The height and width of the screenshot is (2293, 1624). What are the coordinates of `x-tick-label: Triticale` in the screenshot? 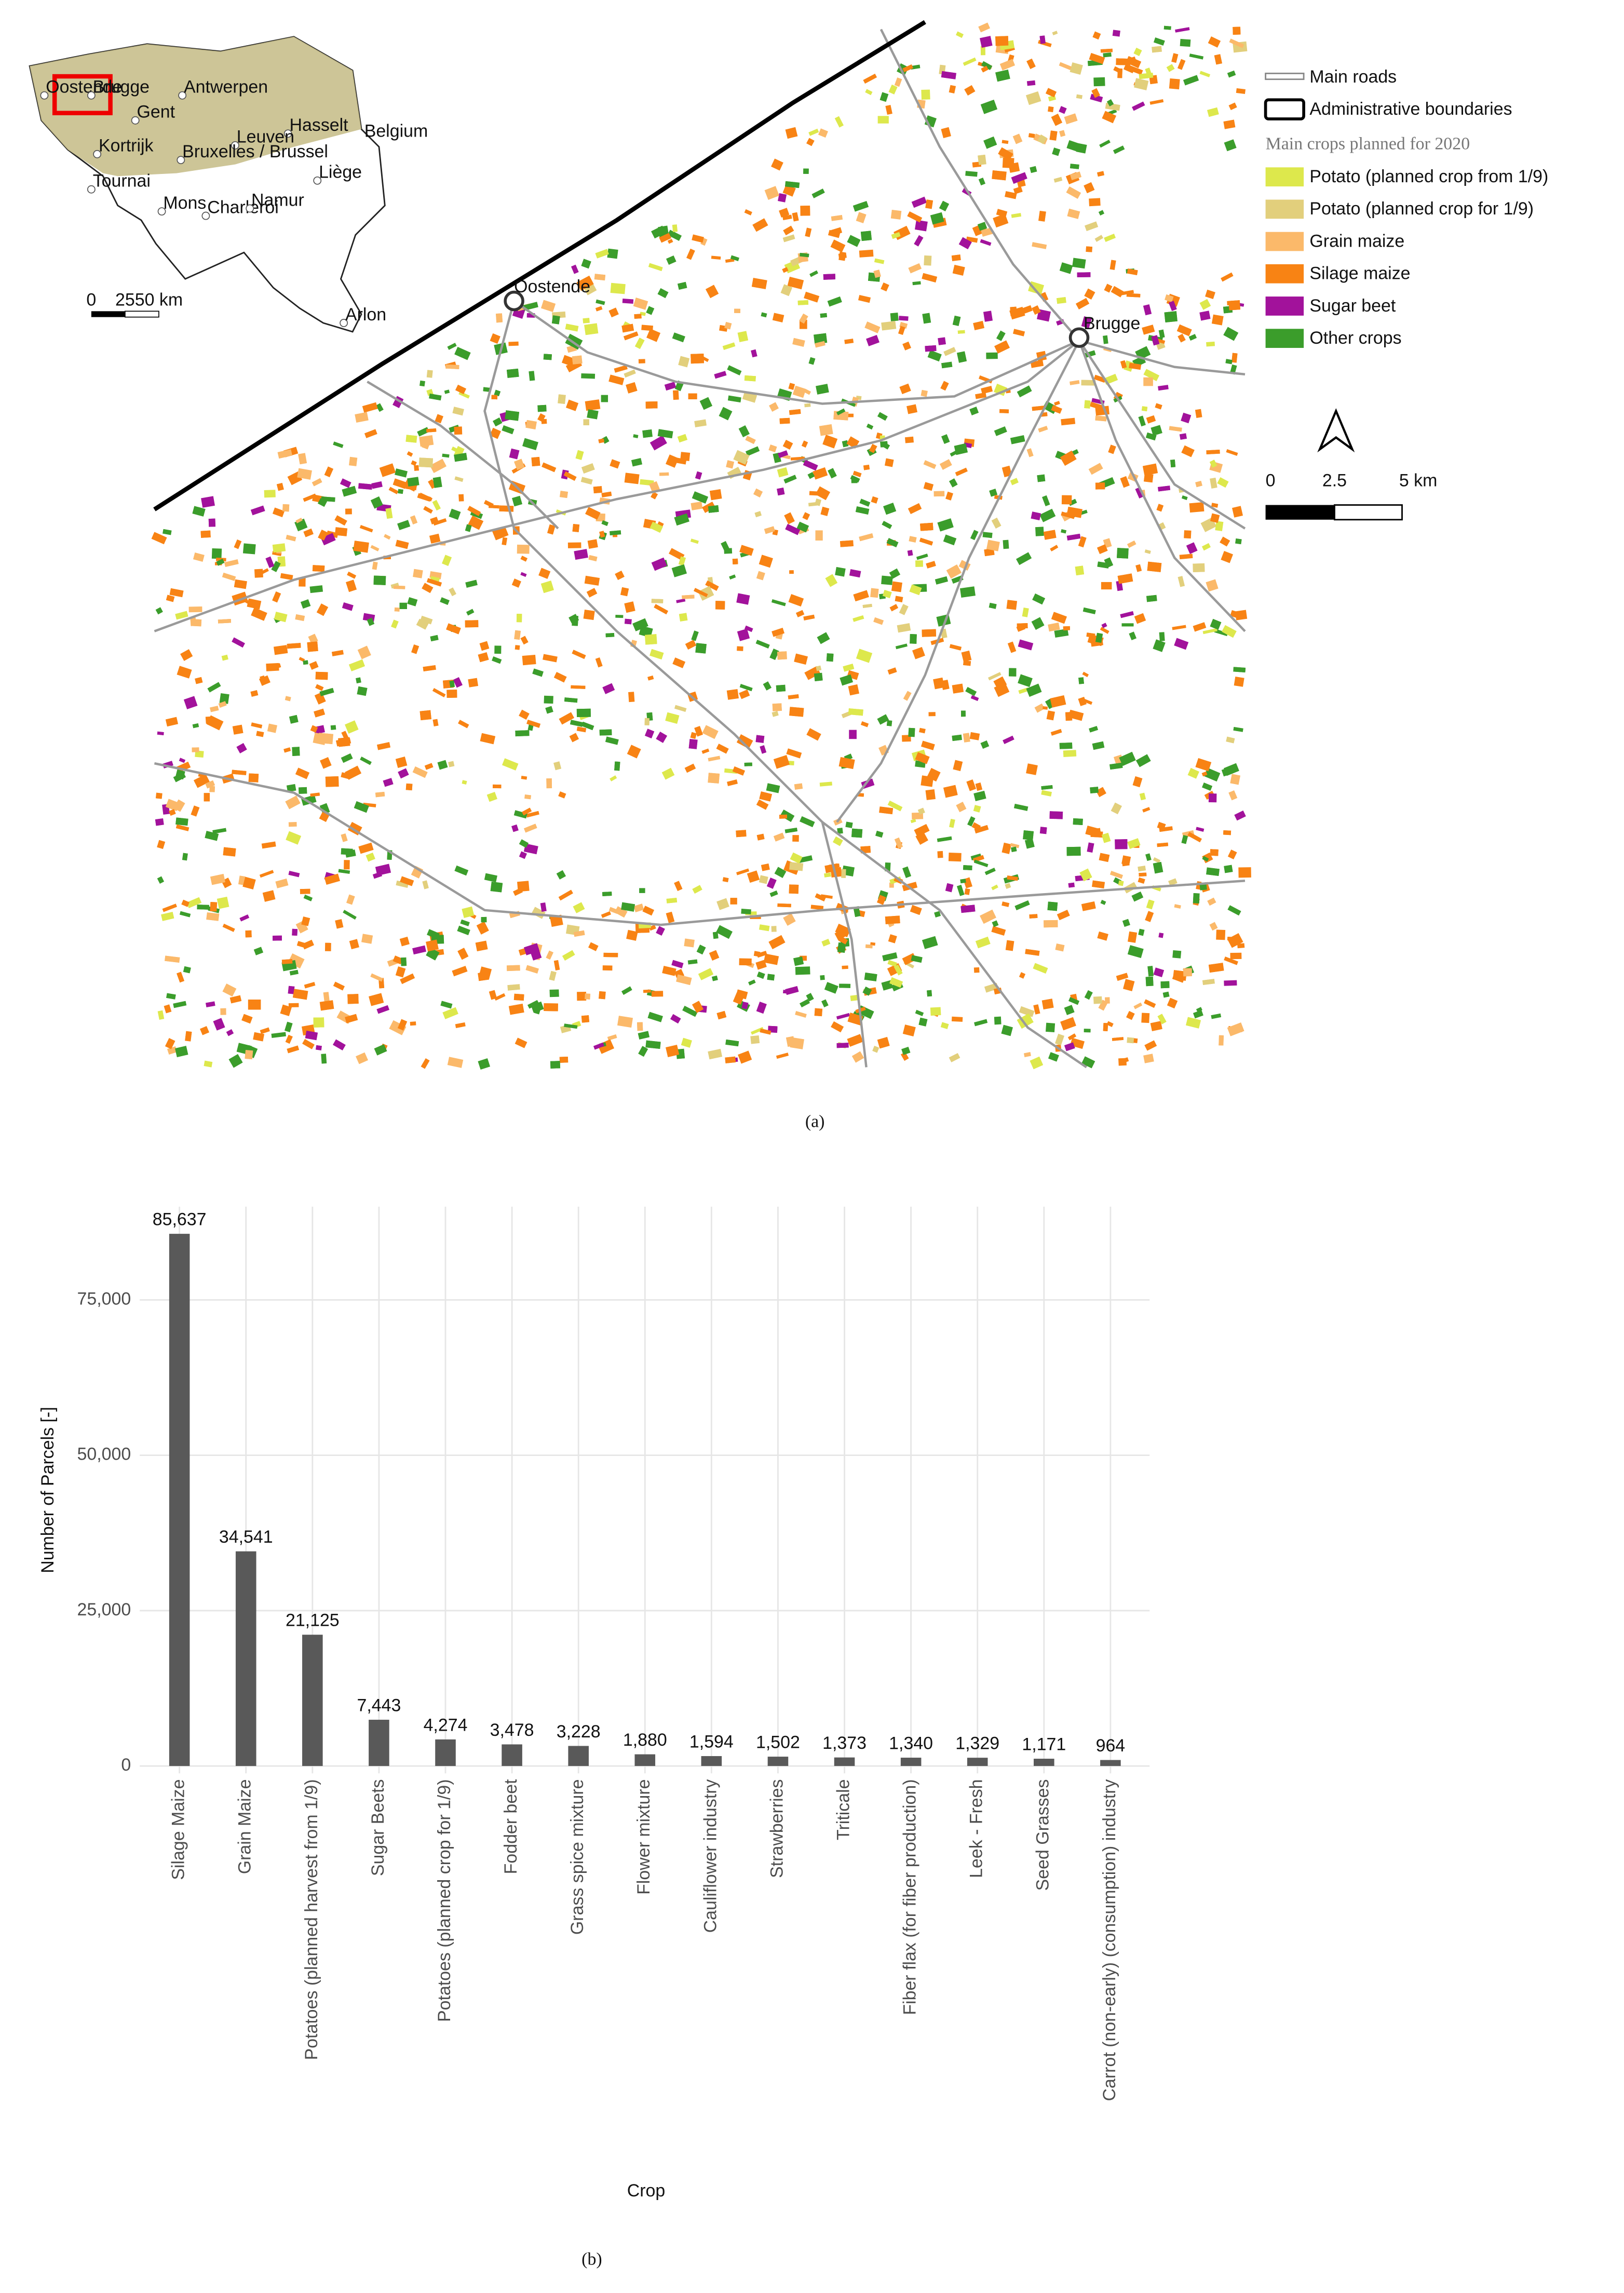 It's located at (843, 1809).